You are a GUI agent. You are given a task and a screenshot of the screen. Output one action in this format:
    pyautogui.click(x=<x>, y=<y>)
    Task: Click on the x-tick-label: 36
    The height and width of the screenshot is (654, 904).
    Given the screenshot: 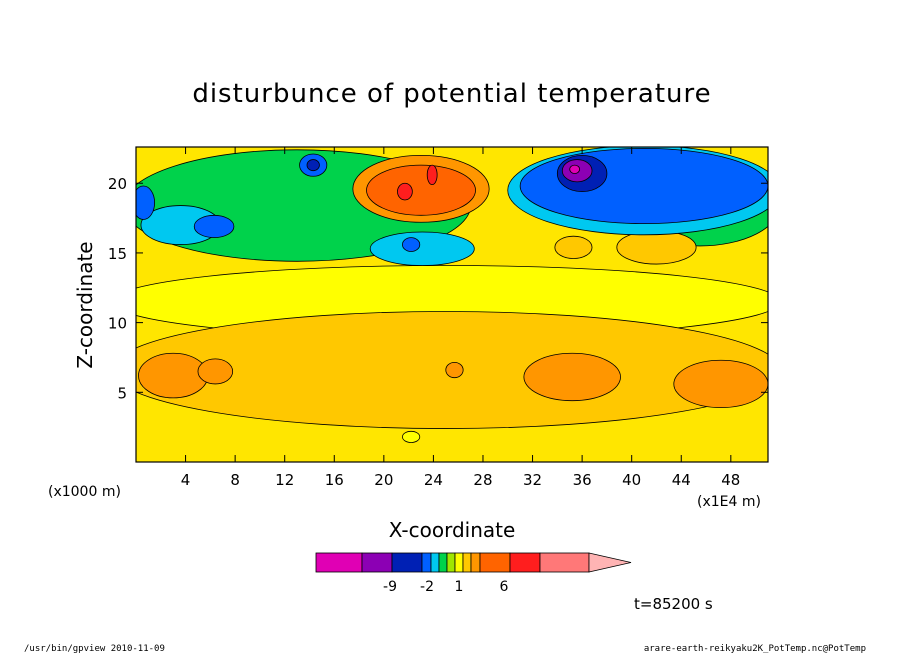 What is the action you would take?
    pyautogui.click(x=582, y=480)
    